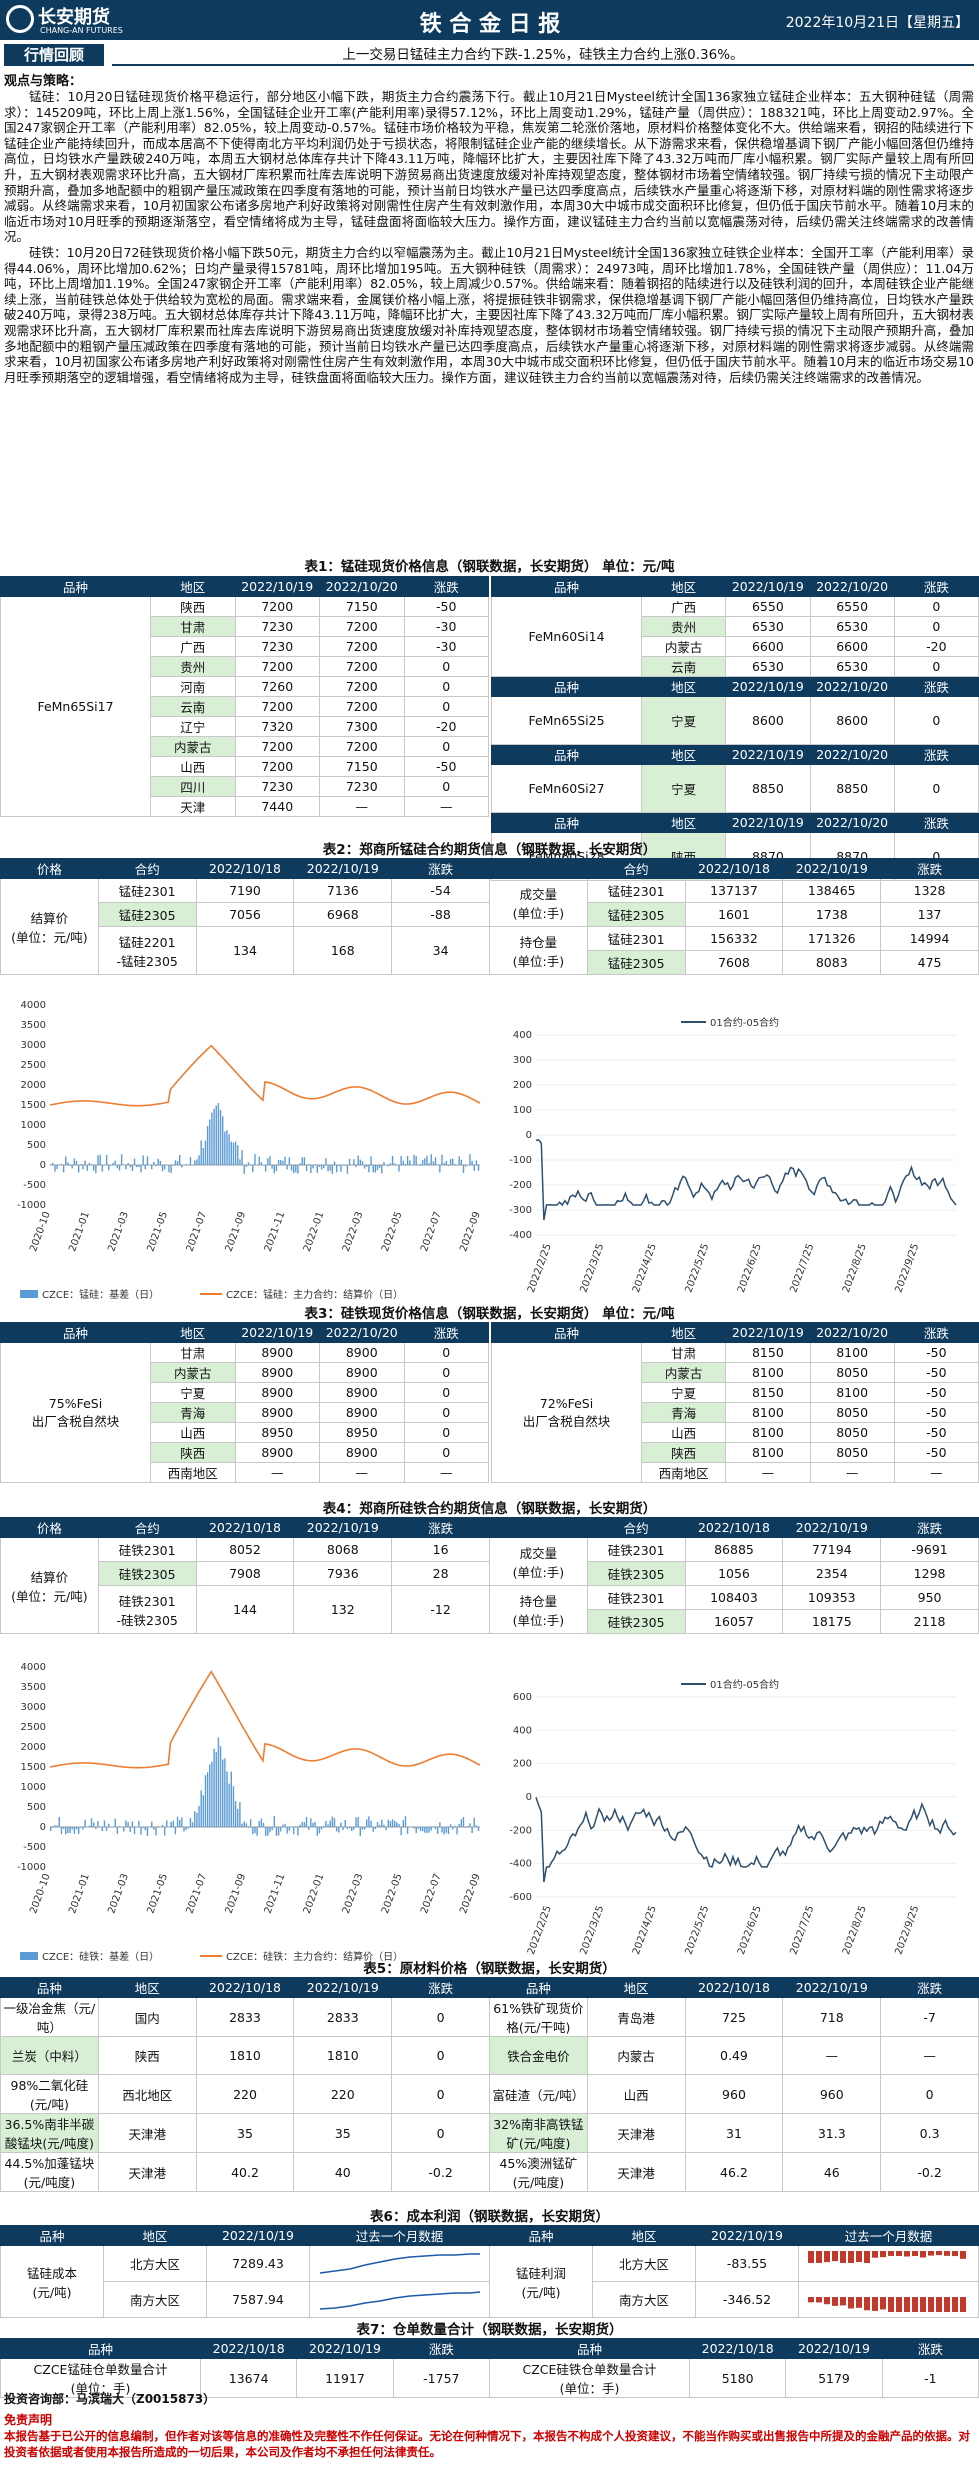 Image resolution: width=979 pixels, height=2483 pixels. Describe the element at coordinates (636, 938) in the screenshot. I see `cell: 锰硅2301` at that location.